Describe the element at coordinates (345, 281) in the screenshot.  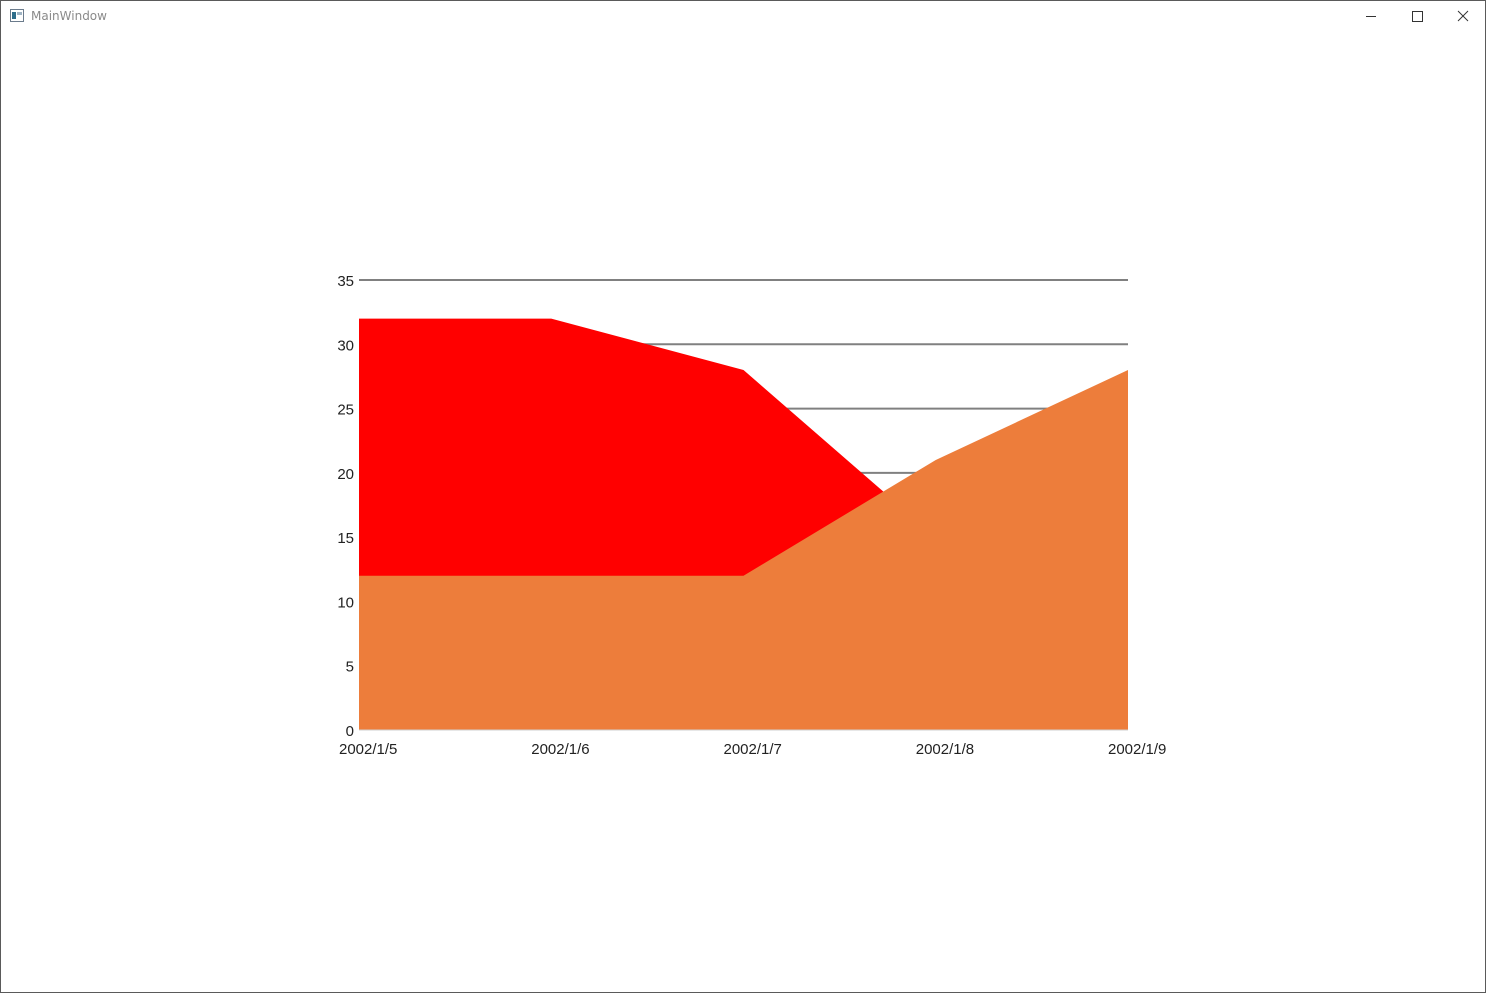
I see `y-tick-label-35: 35` at that location.